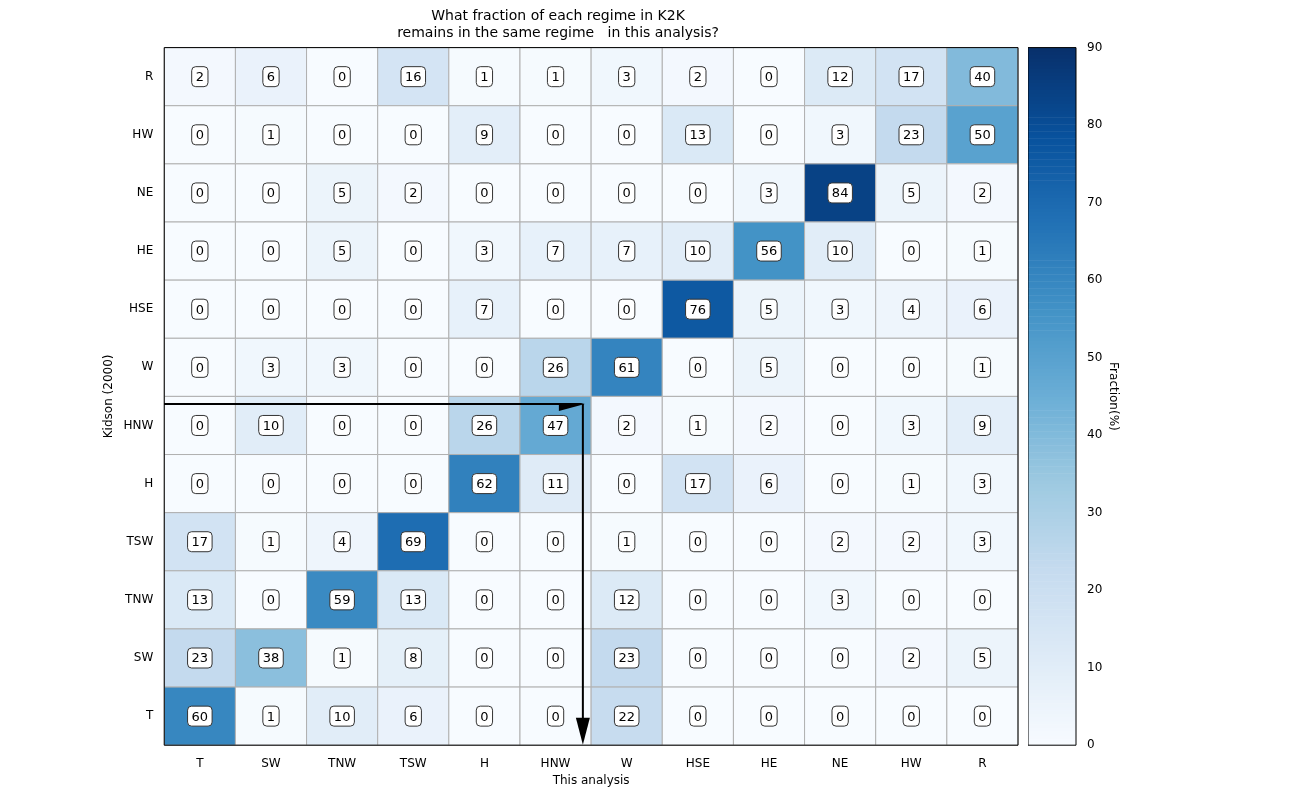 Image resolution: width=1291 pixels, height=791 pixels. What do you see at coordinates (413, 658) in the screenshot?
I see `data-label: 8` at bounding box center [413, 658].